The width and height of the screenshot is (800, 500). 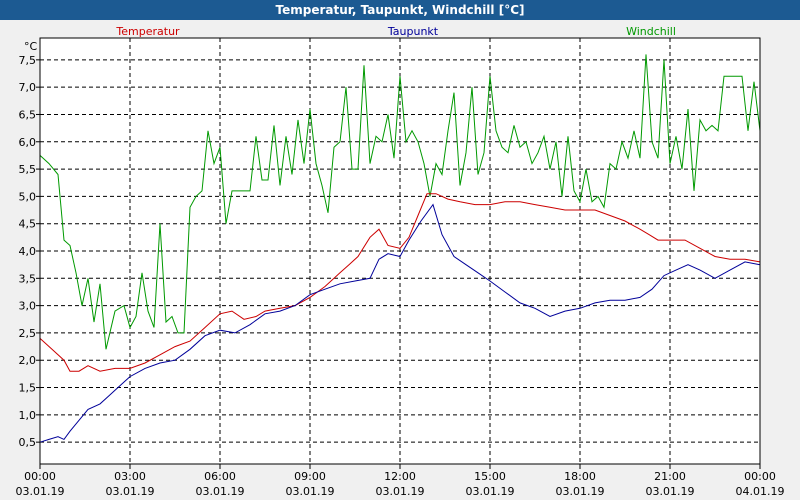 What do you see at coordinates (28, 196) in the screenshot?
I see `y-tick-label: 5,0` at bounding box center [28, 196].